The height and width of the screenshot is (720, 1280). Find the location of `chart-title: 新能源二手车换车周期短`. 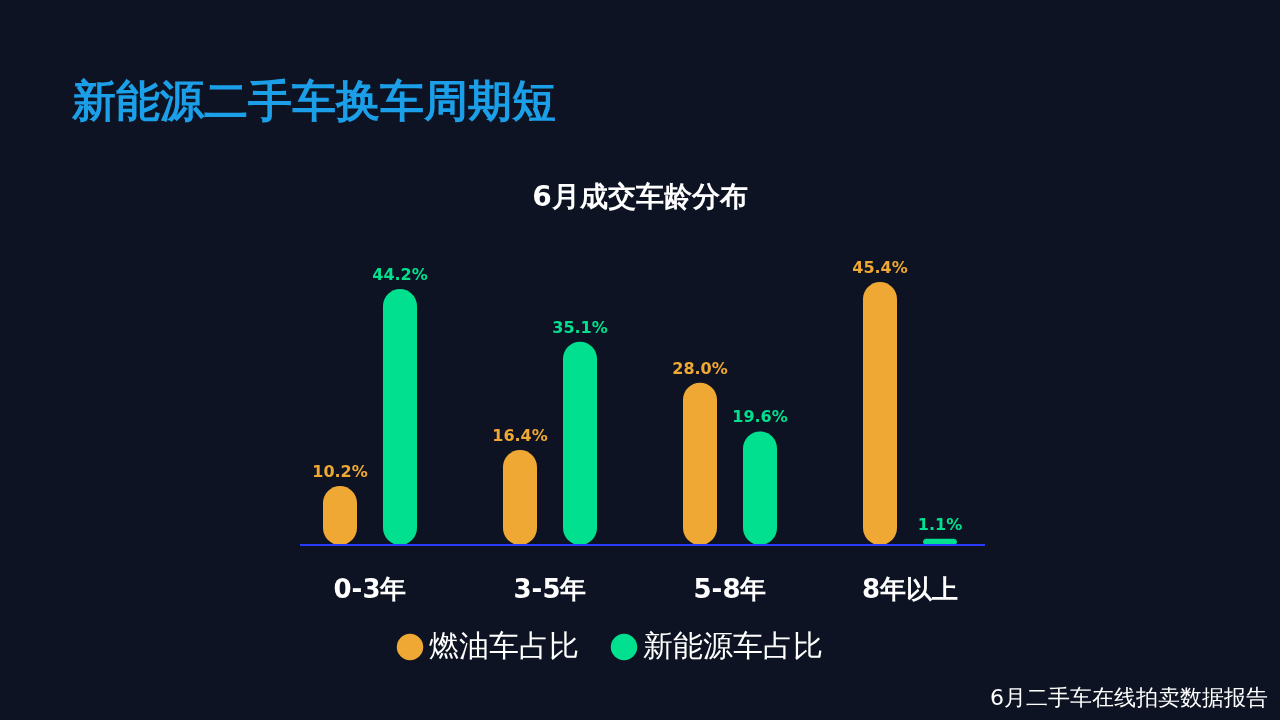

chart-title: 新能源二手车换车周期短 is located at coordinates (313, 100).